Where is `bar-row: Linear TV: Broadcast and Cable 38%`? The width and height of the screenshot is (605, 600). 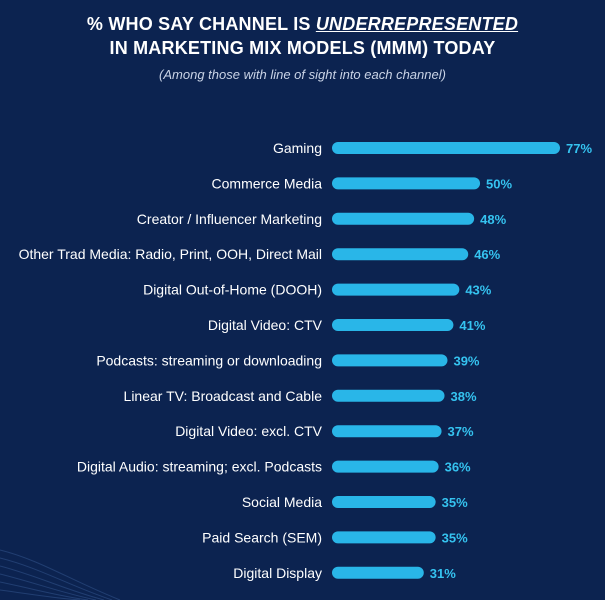
bar-row: Linear TV: Broadcast and Cable 38% is located at coordinates (300, 396).